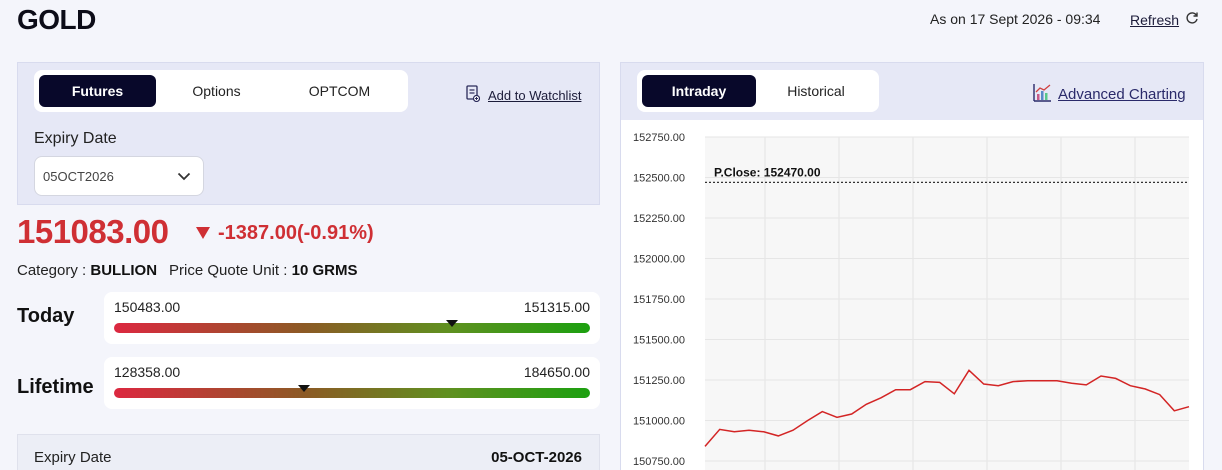 This screenshot has width=1222, height=470. I want to click on y-tick-label: 152000.00, so click(659, 260).